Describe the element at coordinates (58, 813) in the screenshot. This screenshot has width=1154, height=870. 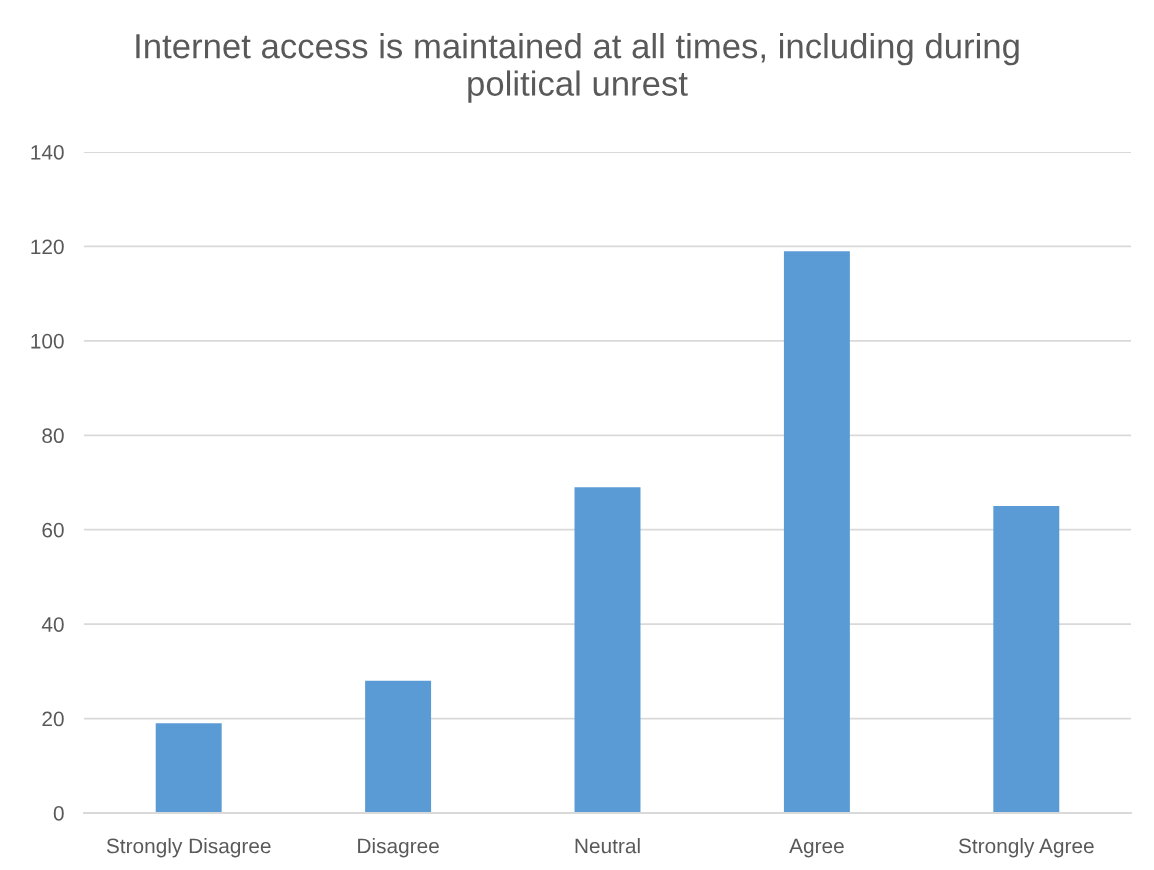
I see `y-tick-label: 0` at that location.